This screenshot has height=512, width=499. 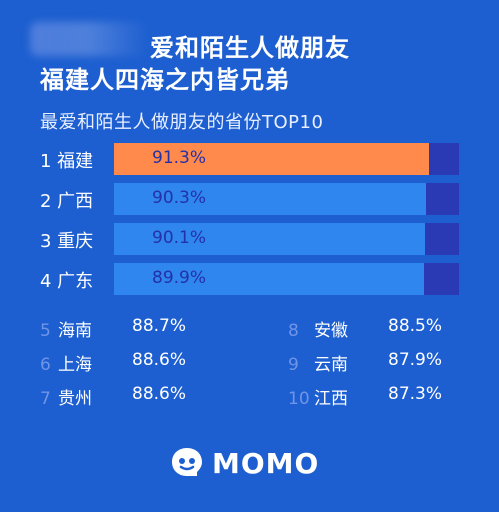 What do you see at coordinates (378, 329) in the screenshot?
I see `ranking-list-item: 8 安徽 88.5%` at bounding box center [378, 329].